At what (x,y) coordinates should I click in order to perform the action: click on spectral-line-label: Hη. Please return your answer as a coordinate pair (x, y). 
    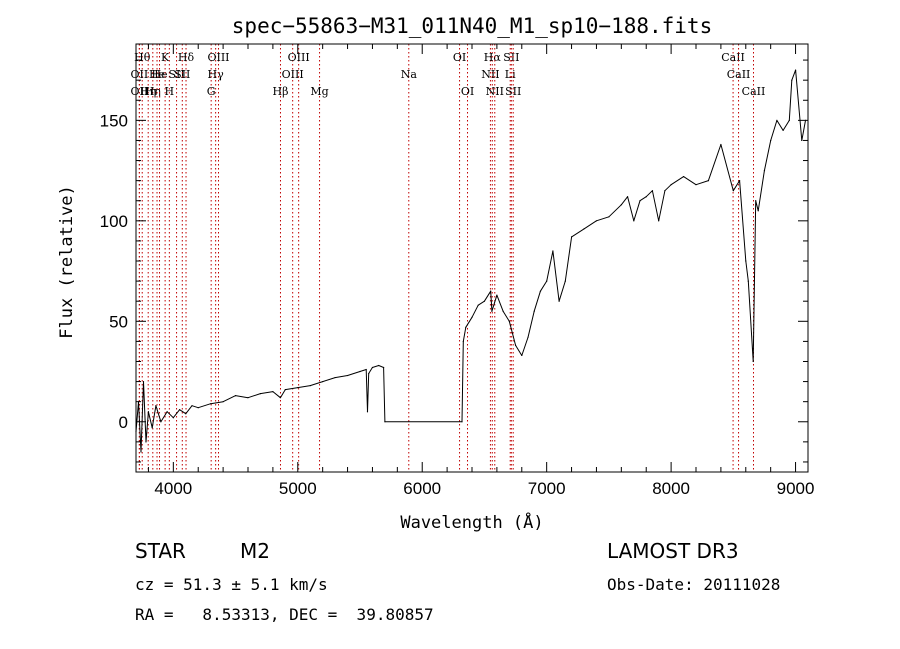
    Looking at the image, I should click on (153, 91).